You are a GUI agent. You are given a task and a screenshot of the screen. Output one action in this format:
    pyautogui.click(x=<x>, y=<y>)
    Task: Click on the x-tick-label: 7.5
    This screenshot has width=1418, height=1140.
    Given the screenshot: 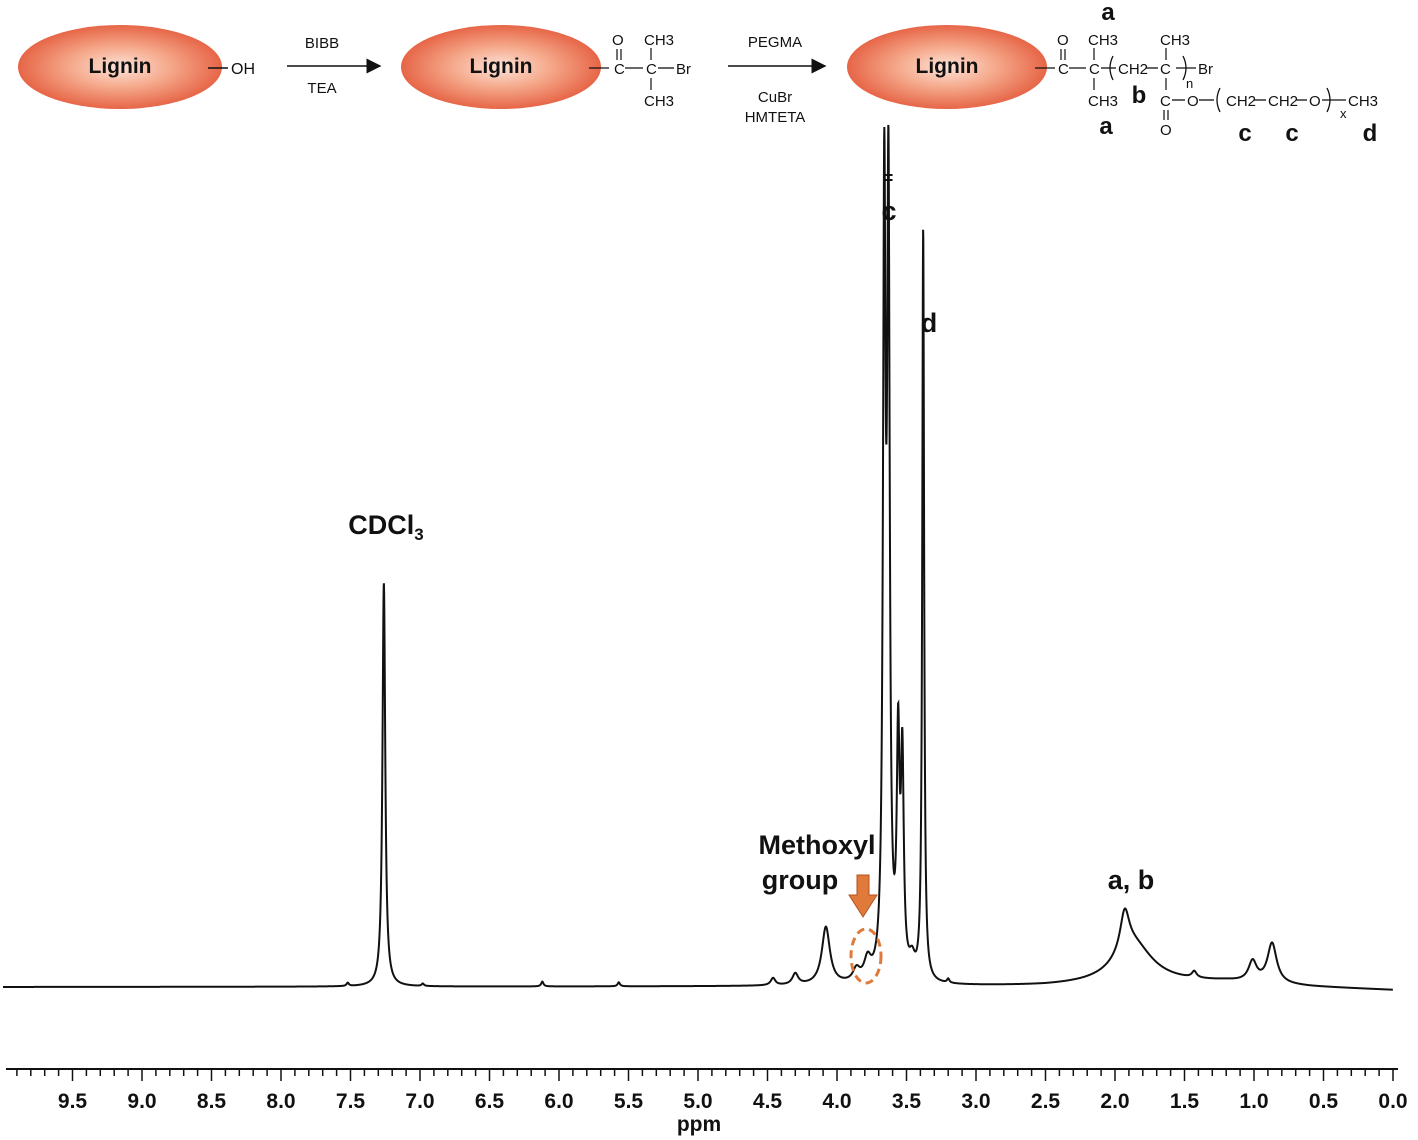 What is the action you would take?
    pyautogui.click(x=351, y=1101)
    